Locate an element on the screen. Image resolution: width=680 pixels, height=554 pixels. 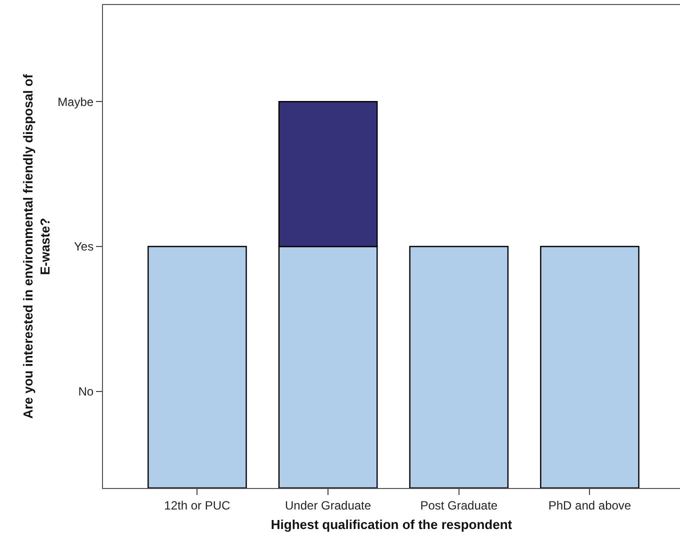
x-tick-label: PhD and above is located at coordinates (590, 505).